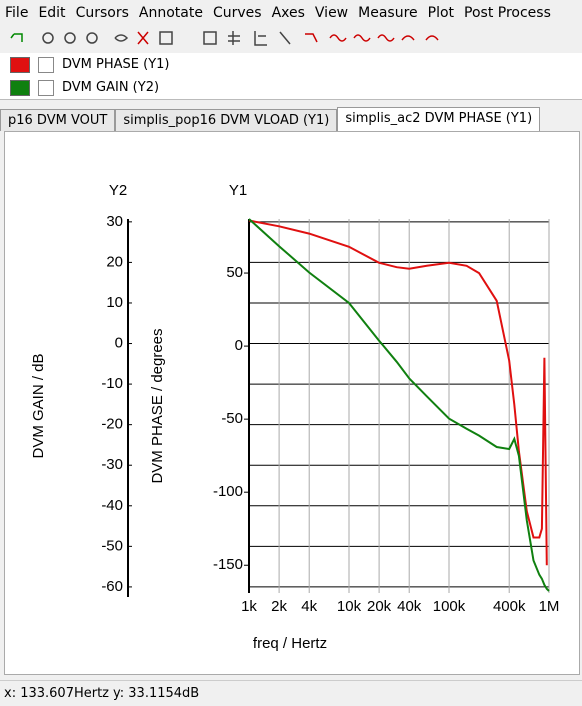  I want to click on toolbar, so click(224, 38).